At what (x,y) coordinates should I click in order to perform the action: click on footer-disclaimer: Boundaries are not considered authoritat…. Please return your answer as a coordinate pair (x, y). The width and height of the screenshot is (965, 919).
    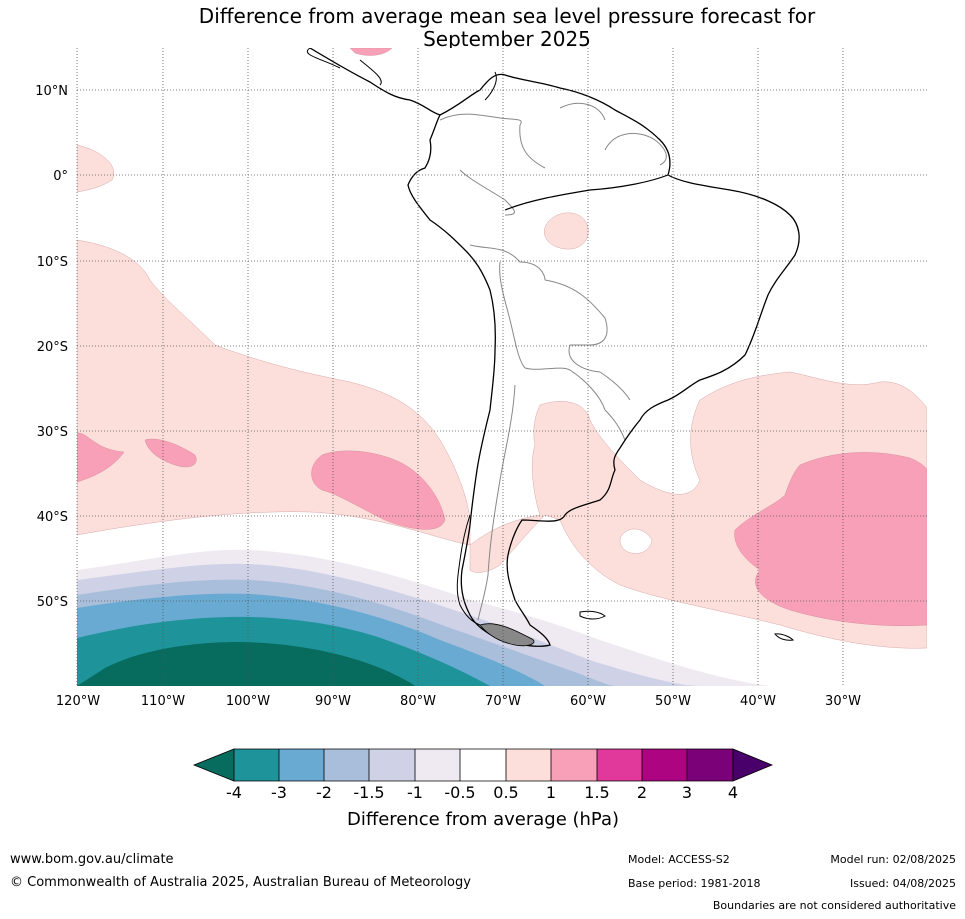
    Looking at the image, I should click on (834, 905).